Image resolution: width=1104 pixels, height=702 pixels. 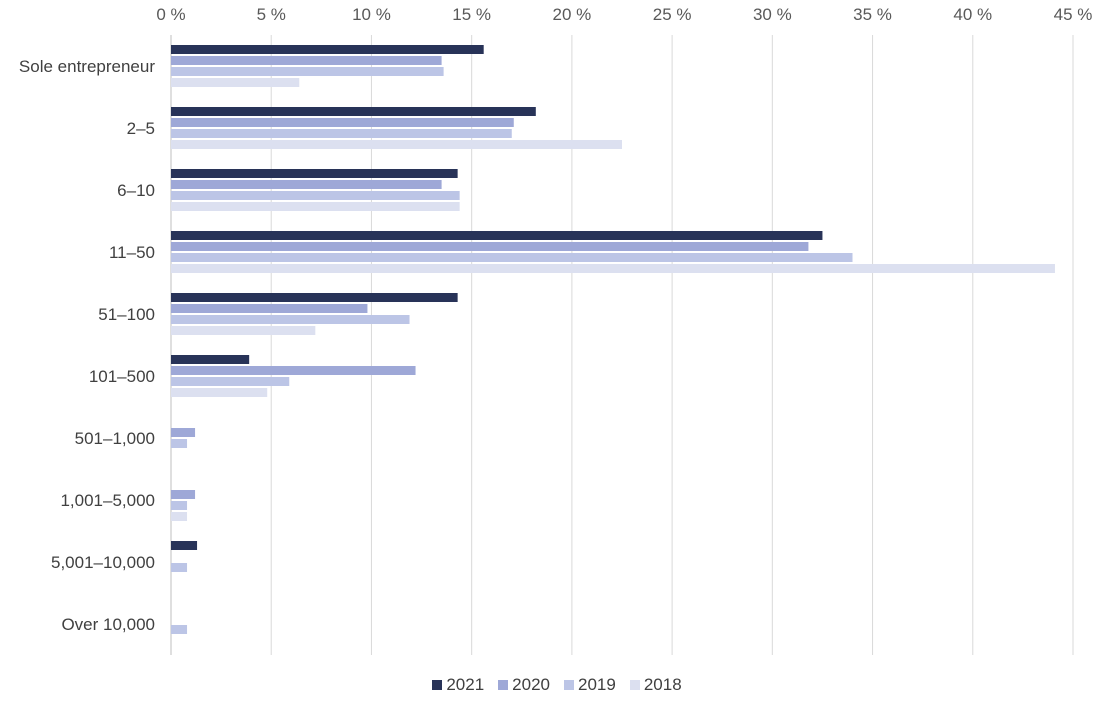 What do you see at coordinates (126, 314) in the screenshot?
I see `category-label: 51–100` at bounding box center [126, 314].